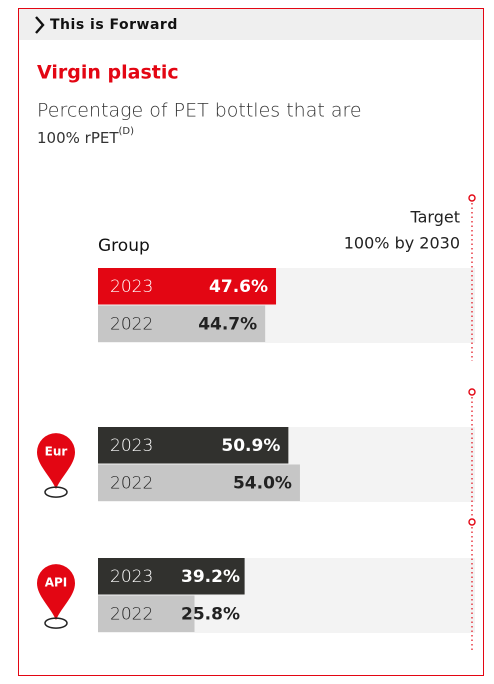 The height and width of the screenshot is (684, 494). I want to click on target-label: Target, so click(435, 217).